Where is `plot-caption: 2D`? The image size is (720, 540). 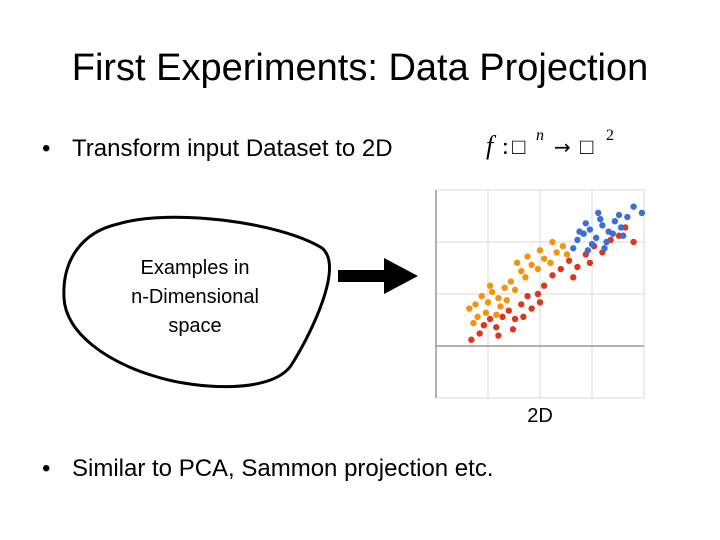 plot-caption: 2D is located at coordinates (540, 416).